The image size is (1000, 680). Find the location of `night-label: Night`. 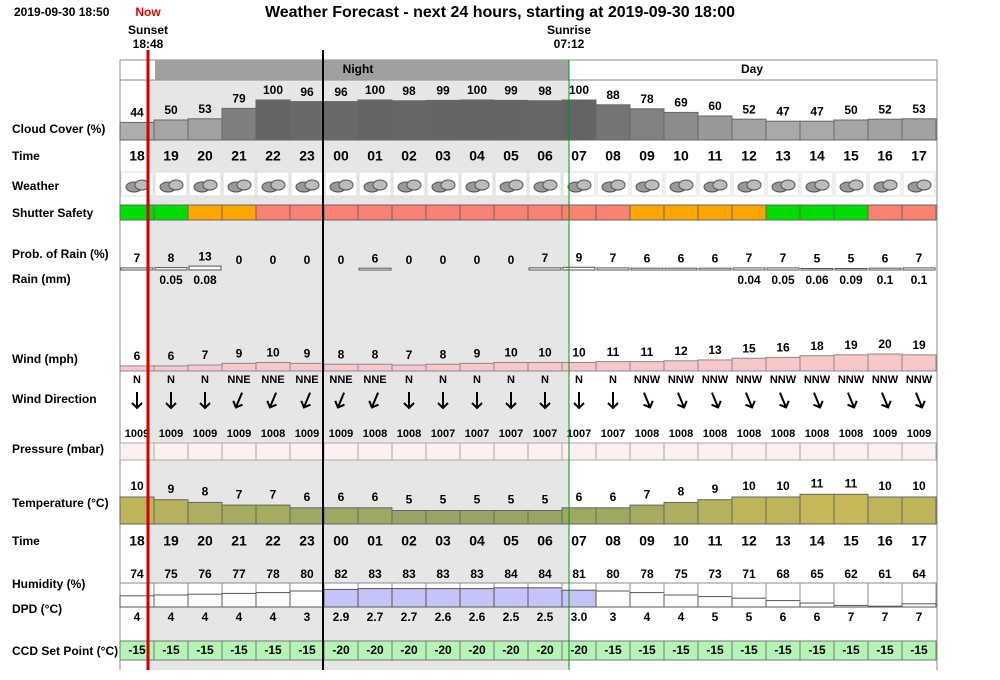

night-label: Night is located at coordinates (358, 69).